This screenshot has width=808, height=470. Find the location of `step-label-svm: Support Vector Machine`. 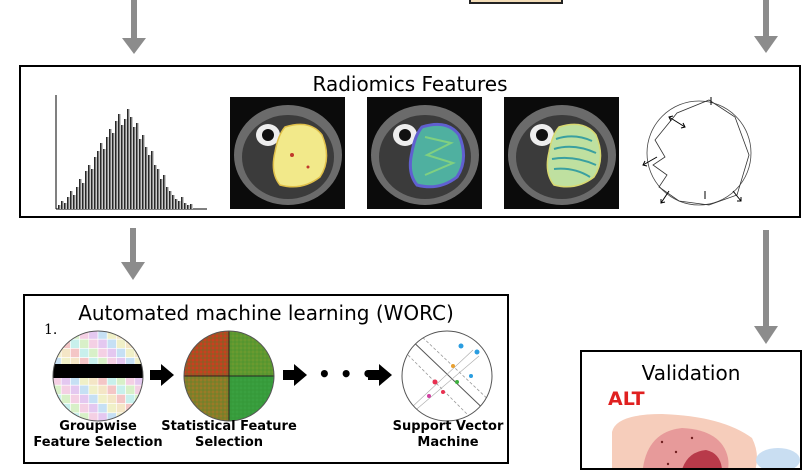

step-label-svm: Support Vector Machine is located at coordinates (448, 434).